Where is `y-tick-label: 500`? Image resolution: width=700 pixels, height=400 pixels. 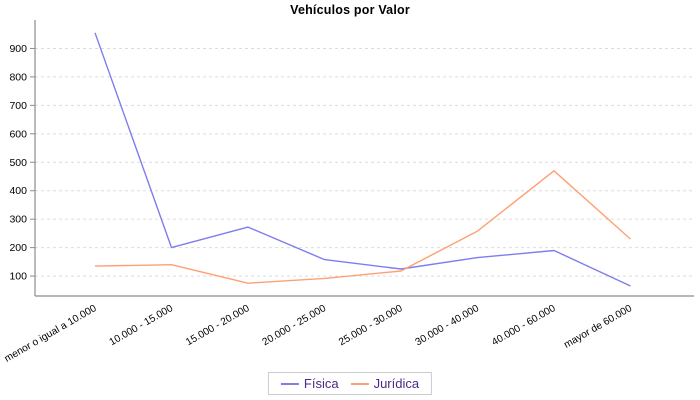
y-tick-label: 500 is located at coordinates (18, 163).